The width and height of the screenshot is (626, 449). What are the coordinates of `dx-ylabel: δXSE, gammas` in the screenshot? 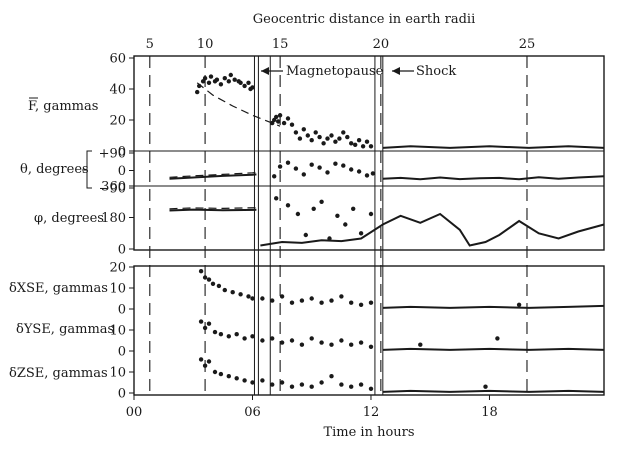 It's located at (58, 288).